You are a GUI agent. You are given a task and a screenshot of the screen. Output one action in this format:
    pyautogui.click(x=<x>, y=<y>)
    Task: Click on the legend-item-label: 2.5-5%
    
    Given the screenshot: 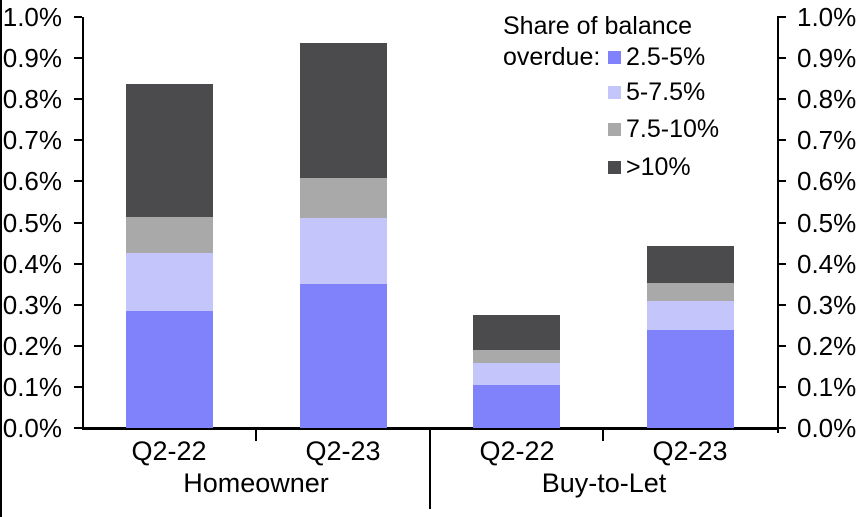 What is the action you would take?
    pyautogui.click(x=666, y=57)
    